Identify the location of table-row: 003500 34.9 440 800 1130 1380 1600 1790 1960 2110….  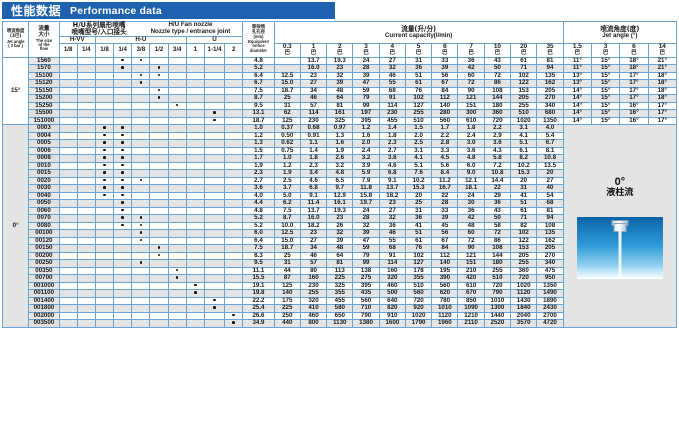
(340, 323).